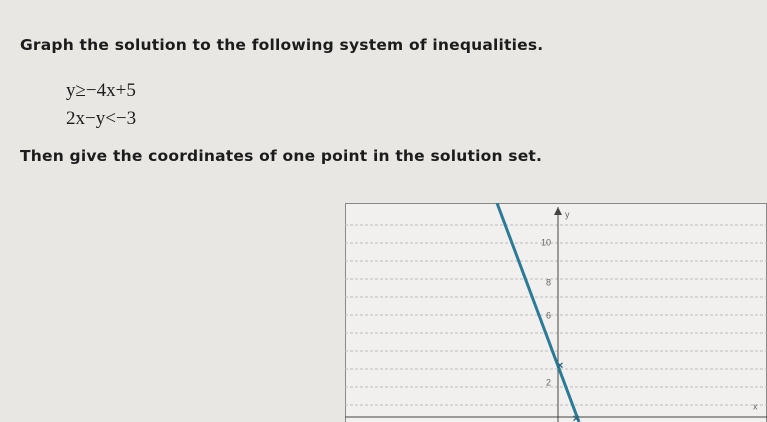  What do you see at coordinates (101, 118) in the screenshot?
I see `inequality: 2x−y<−3` at bounding box center [101, 118].